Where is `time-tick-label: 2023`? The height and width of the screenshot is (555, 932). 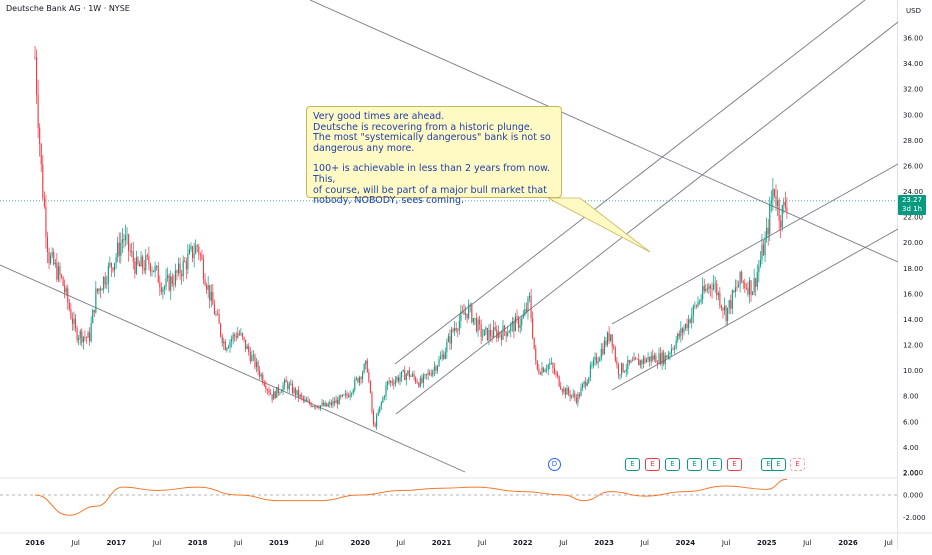
time-tick-label: 2023 is located at coordinates (604, 543).